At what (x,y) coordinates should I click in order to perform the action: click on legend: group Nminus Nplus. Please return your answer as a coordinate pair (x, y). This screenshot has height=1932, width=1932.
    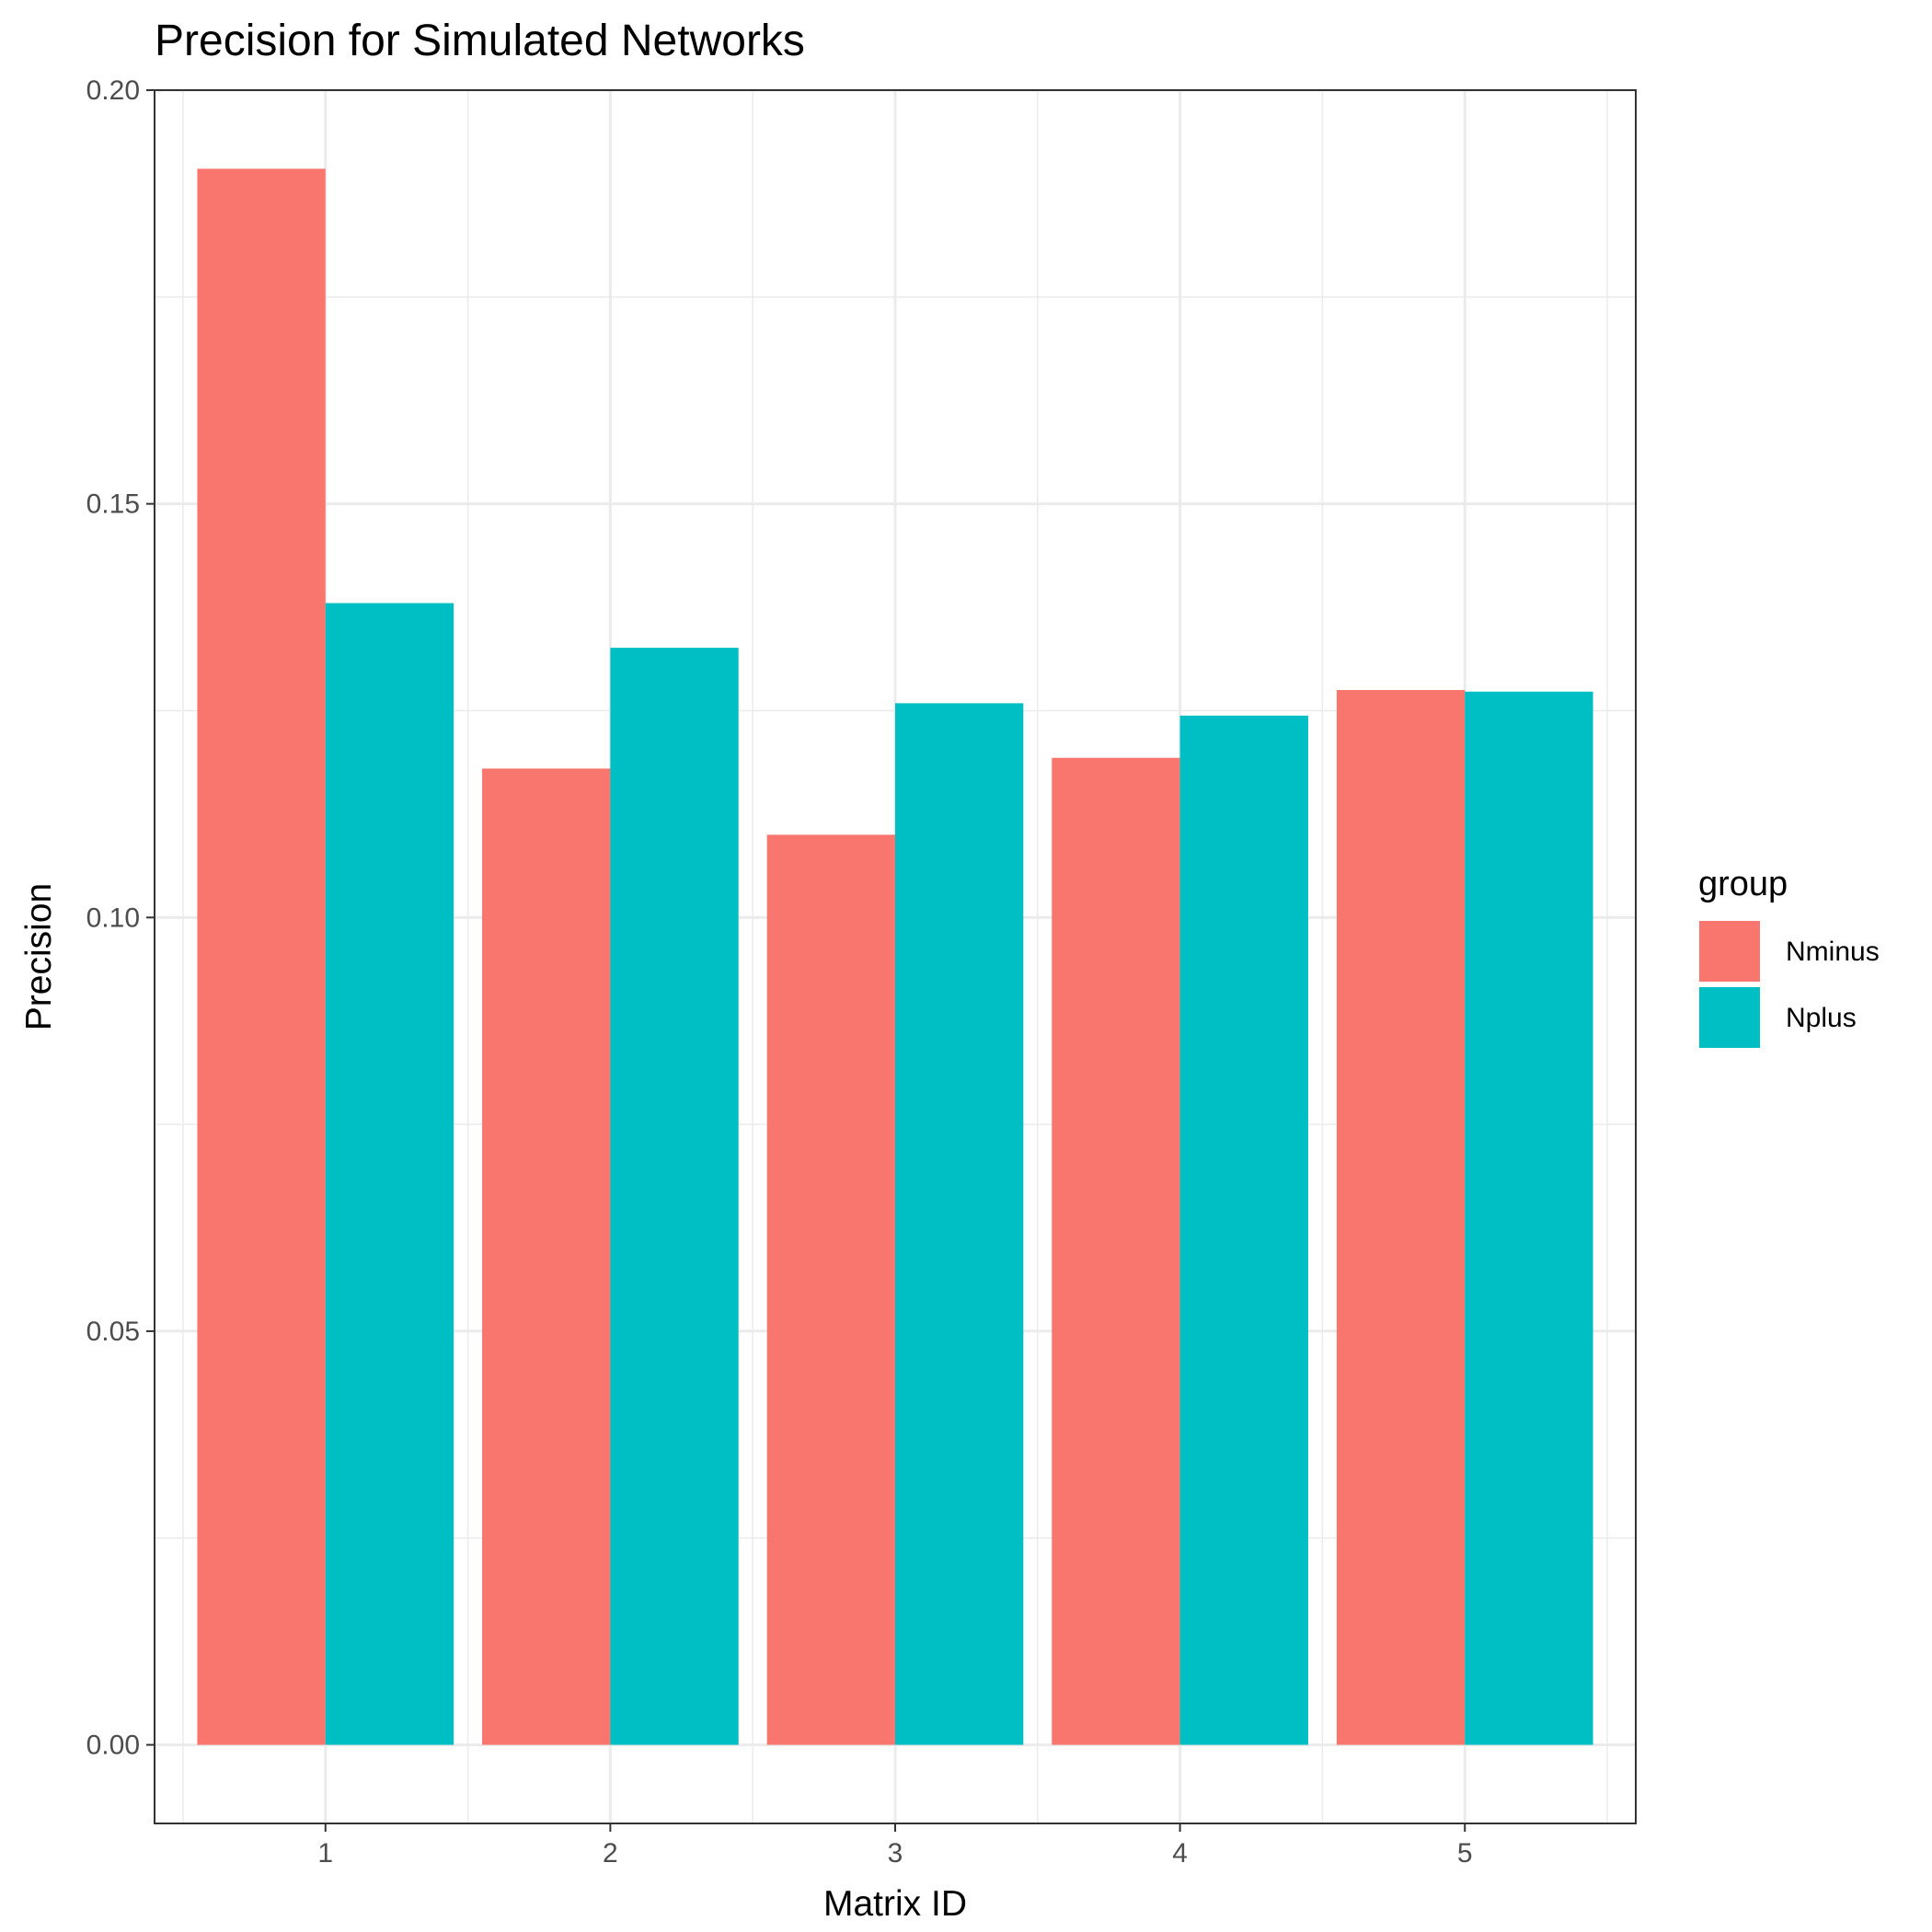
    Looking at the image, I should click on (1789, 956).